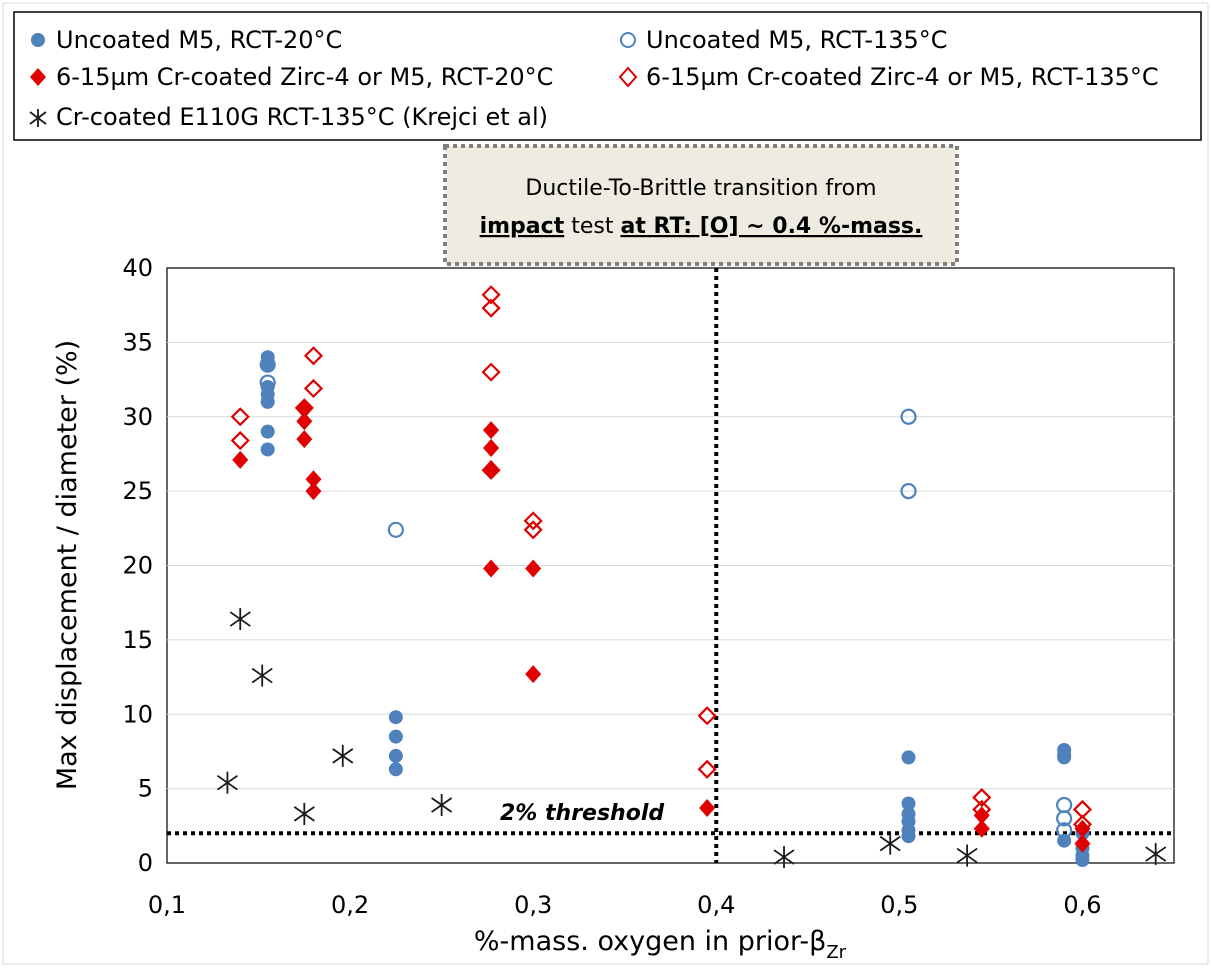 Image resolution: width=1211 pixels, height=971 pixels. Describe the element at coordinates (1082, 905) in the screenshot. I see `x-tick-label: 0,6` at that location.